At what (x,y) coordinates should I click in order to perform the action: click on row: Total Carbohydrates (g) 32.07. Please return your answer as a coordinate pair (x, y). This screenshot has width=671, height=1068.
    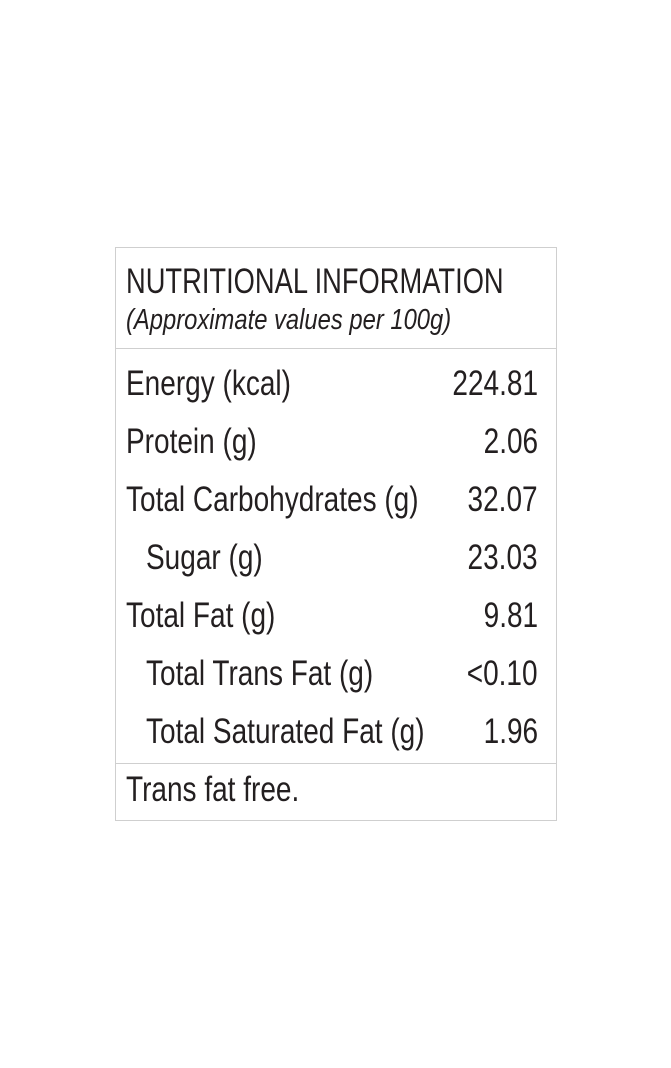
    Looking at the image, I should click on (336, 499).